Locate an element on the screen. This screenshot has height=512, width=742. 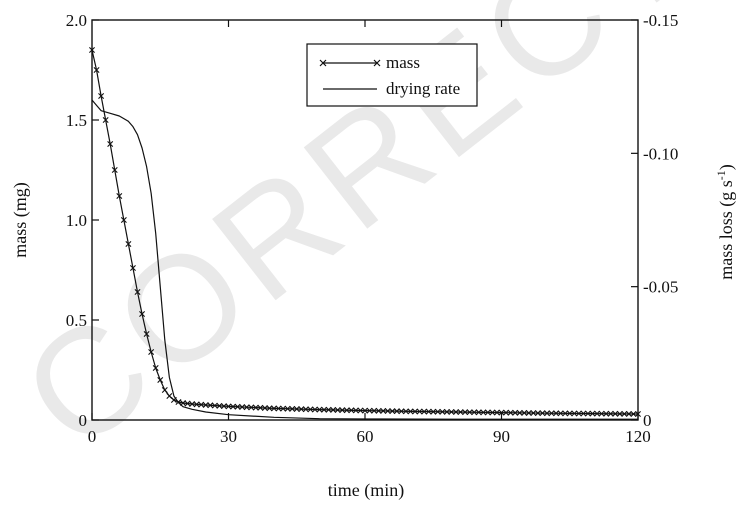
y-right-axis-title-close: ) is located at coordinates (726, 167).